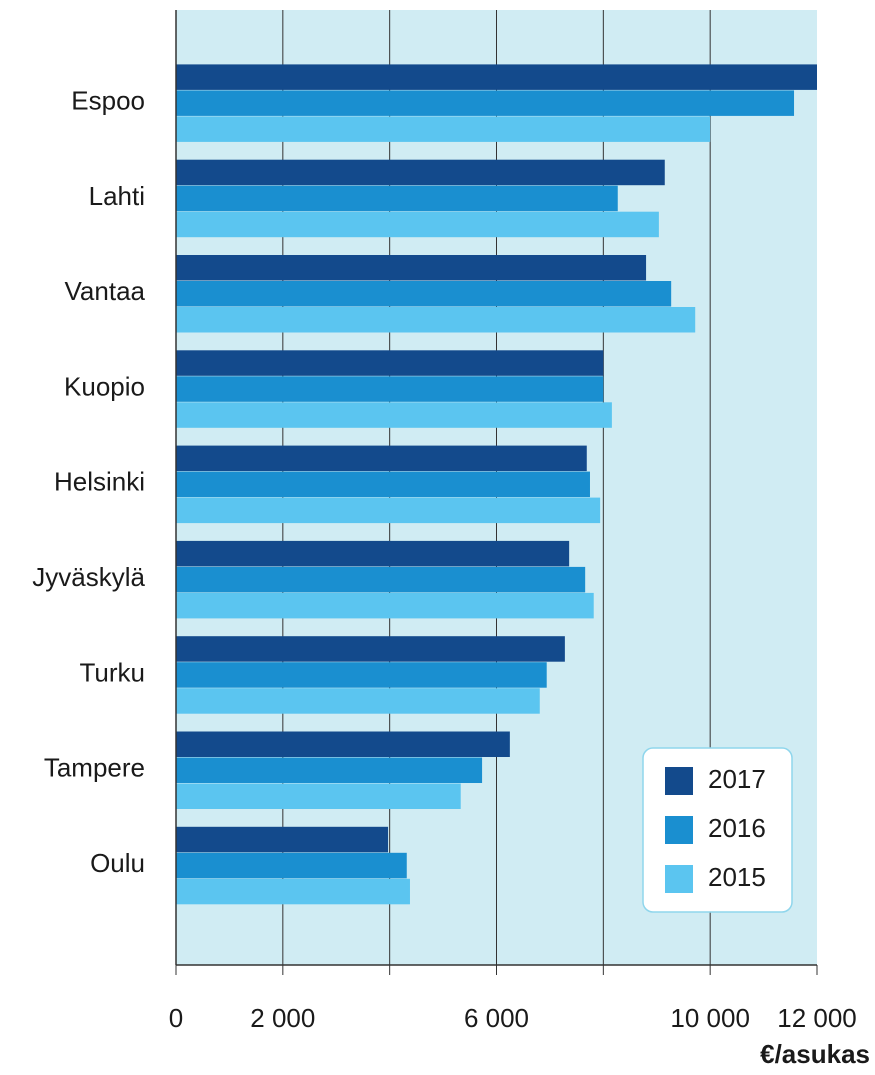 The height and width of the screenshot is (1075, 875). What do you see at coordinates (176, 1018) in the screenshot?
I see `x-tick-label: 0` at bounding box center [176, 1018].